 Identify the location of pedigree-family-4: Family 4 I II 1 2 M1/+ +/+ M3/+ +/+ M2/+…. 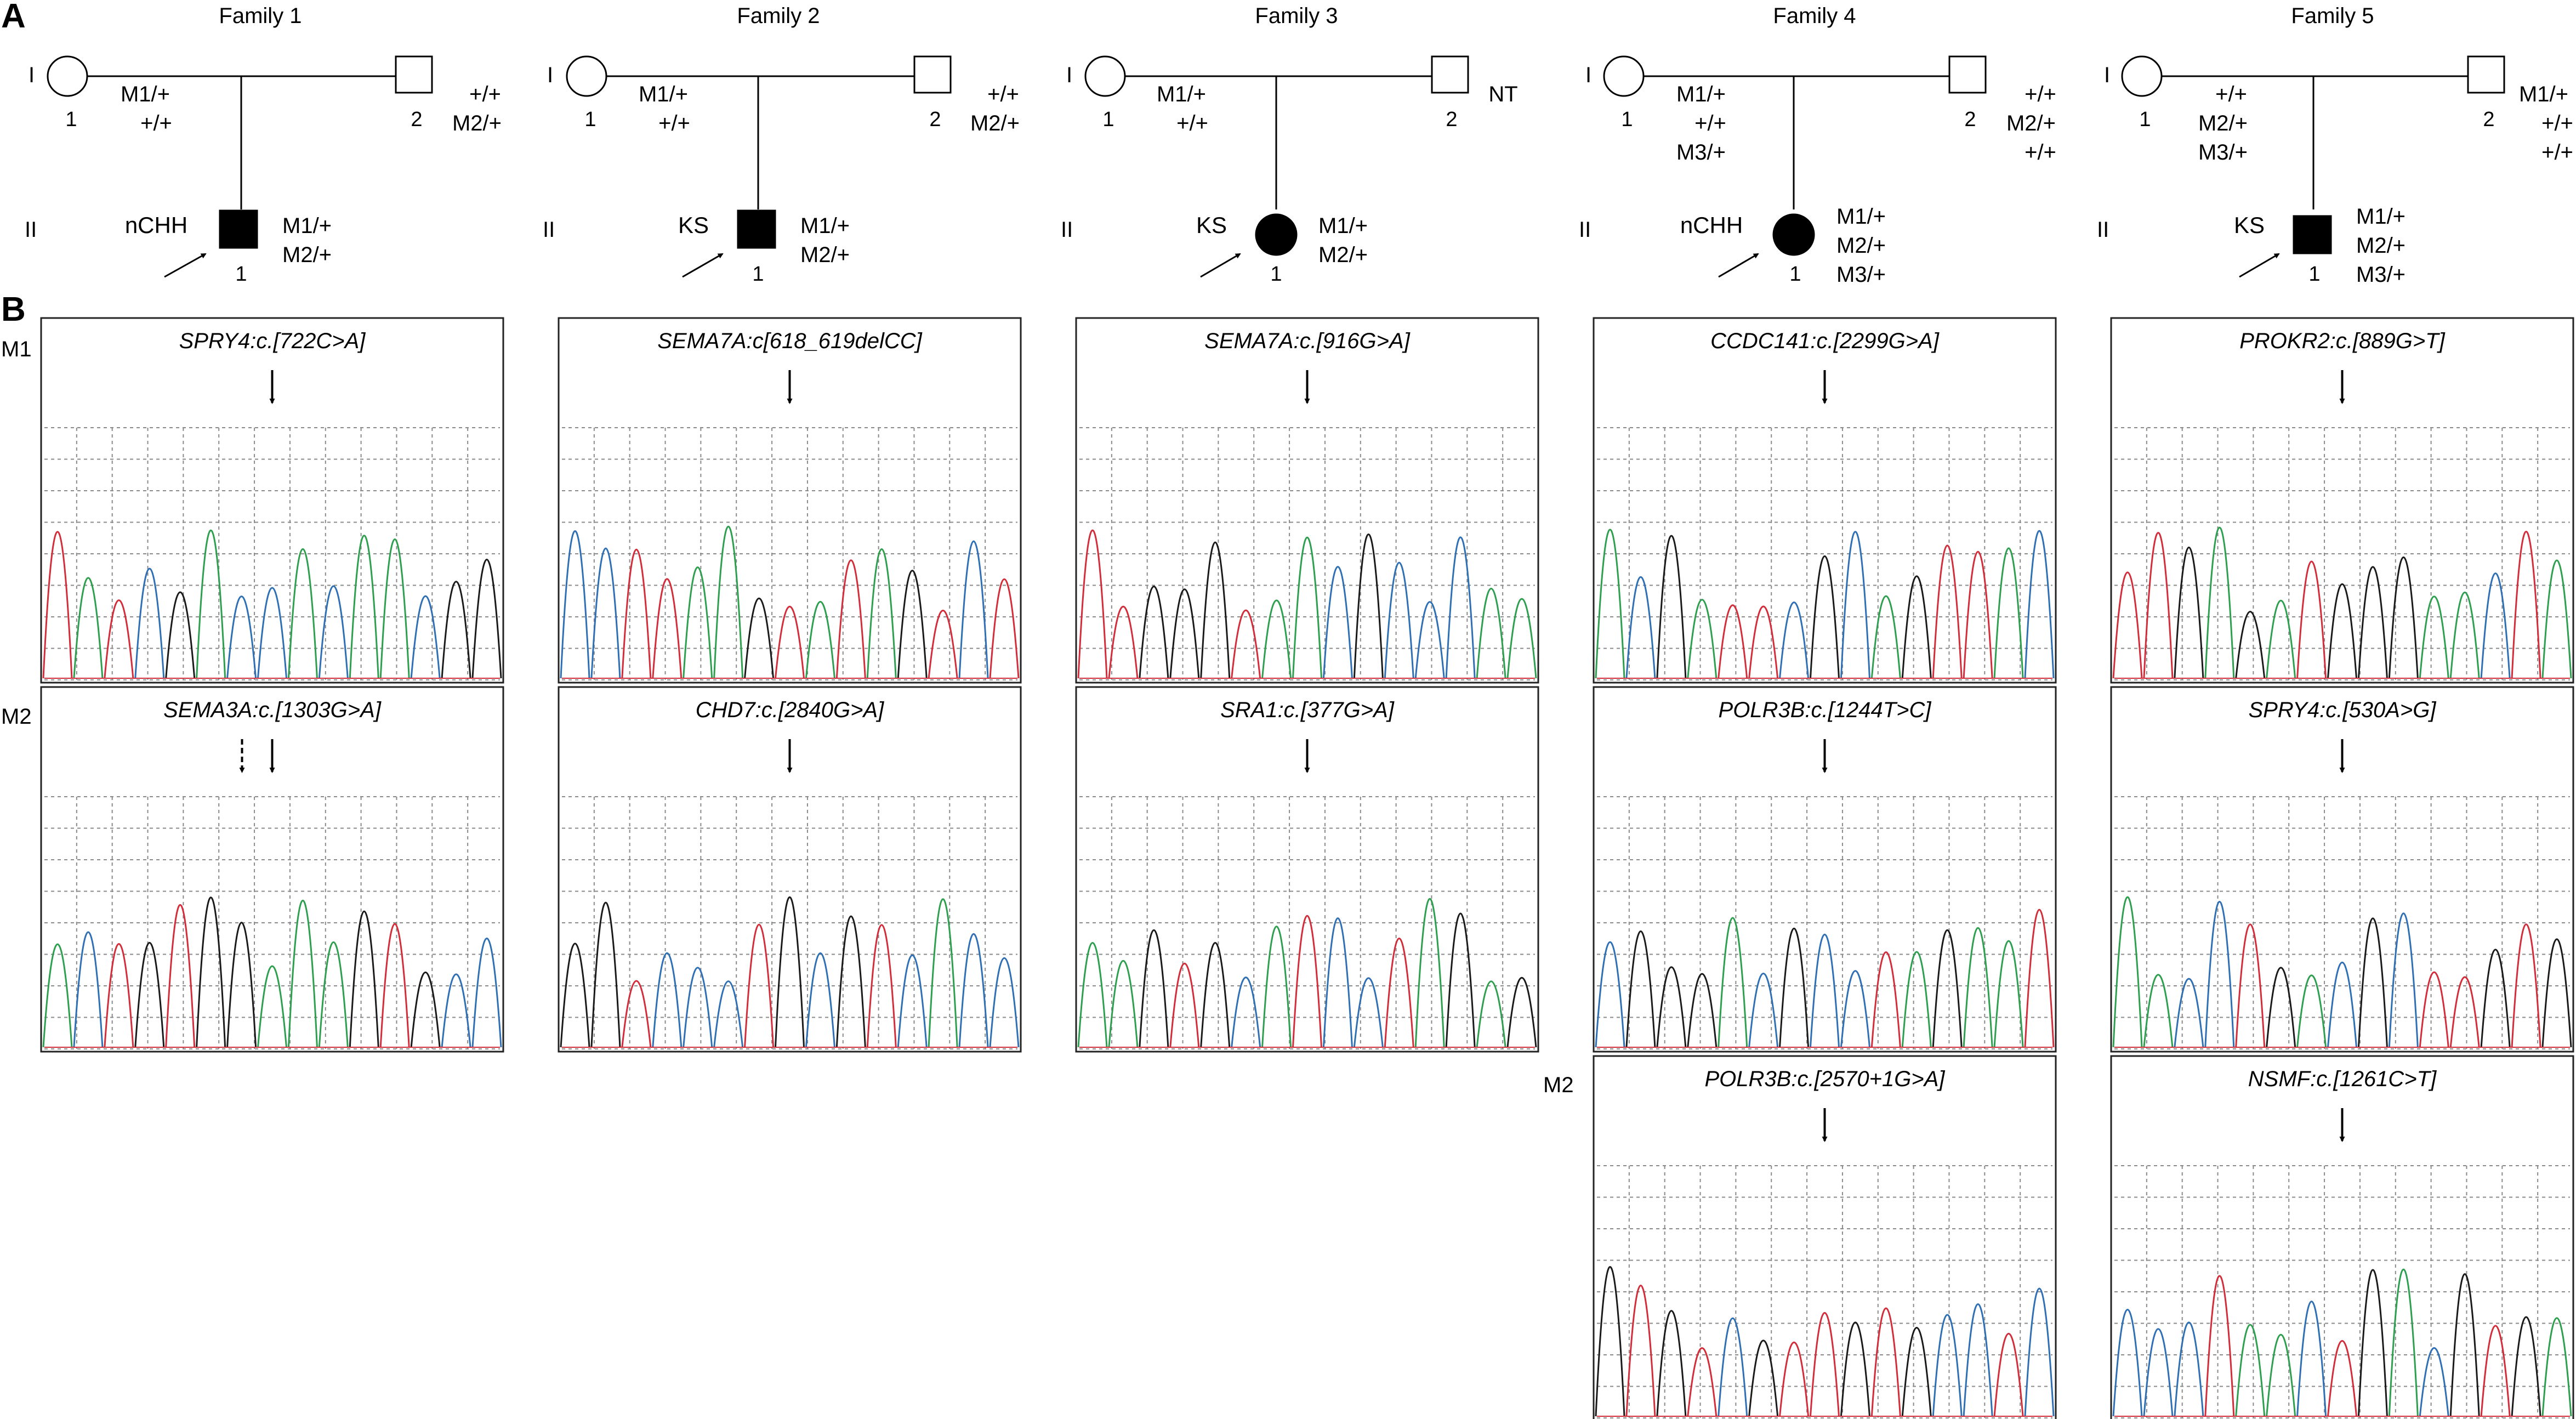
(1817, 145).